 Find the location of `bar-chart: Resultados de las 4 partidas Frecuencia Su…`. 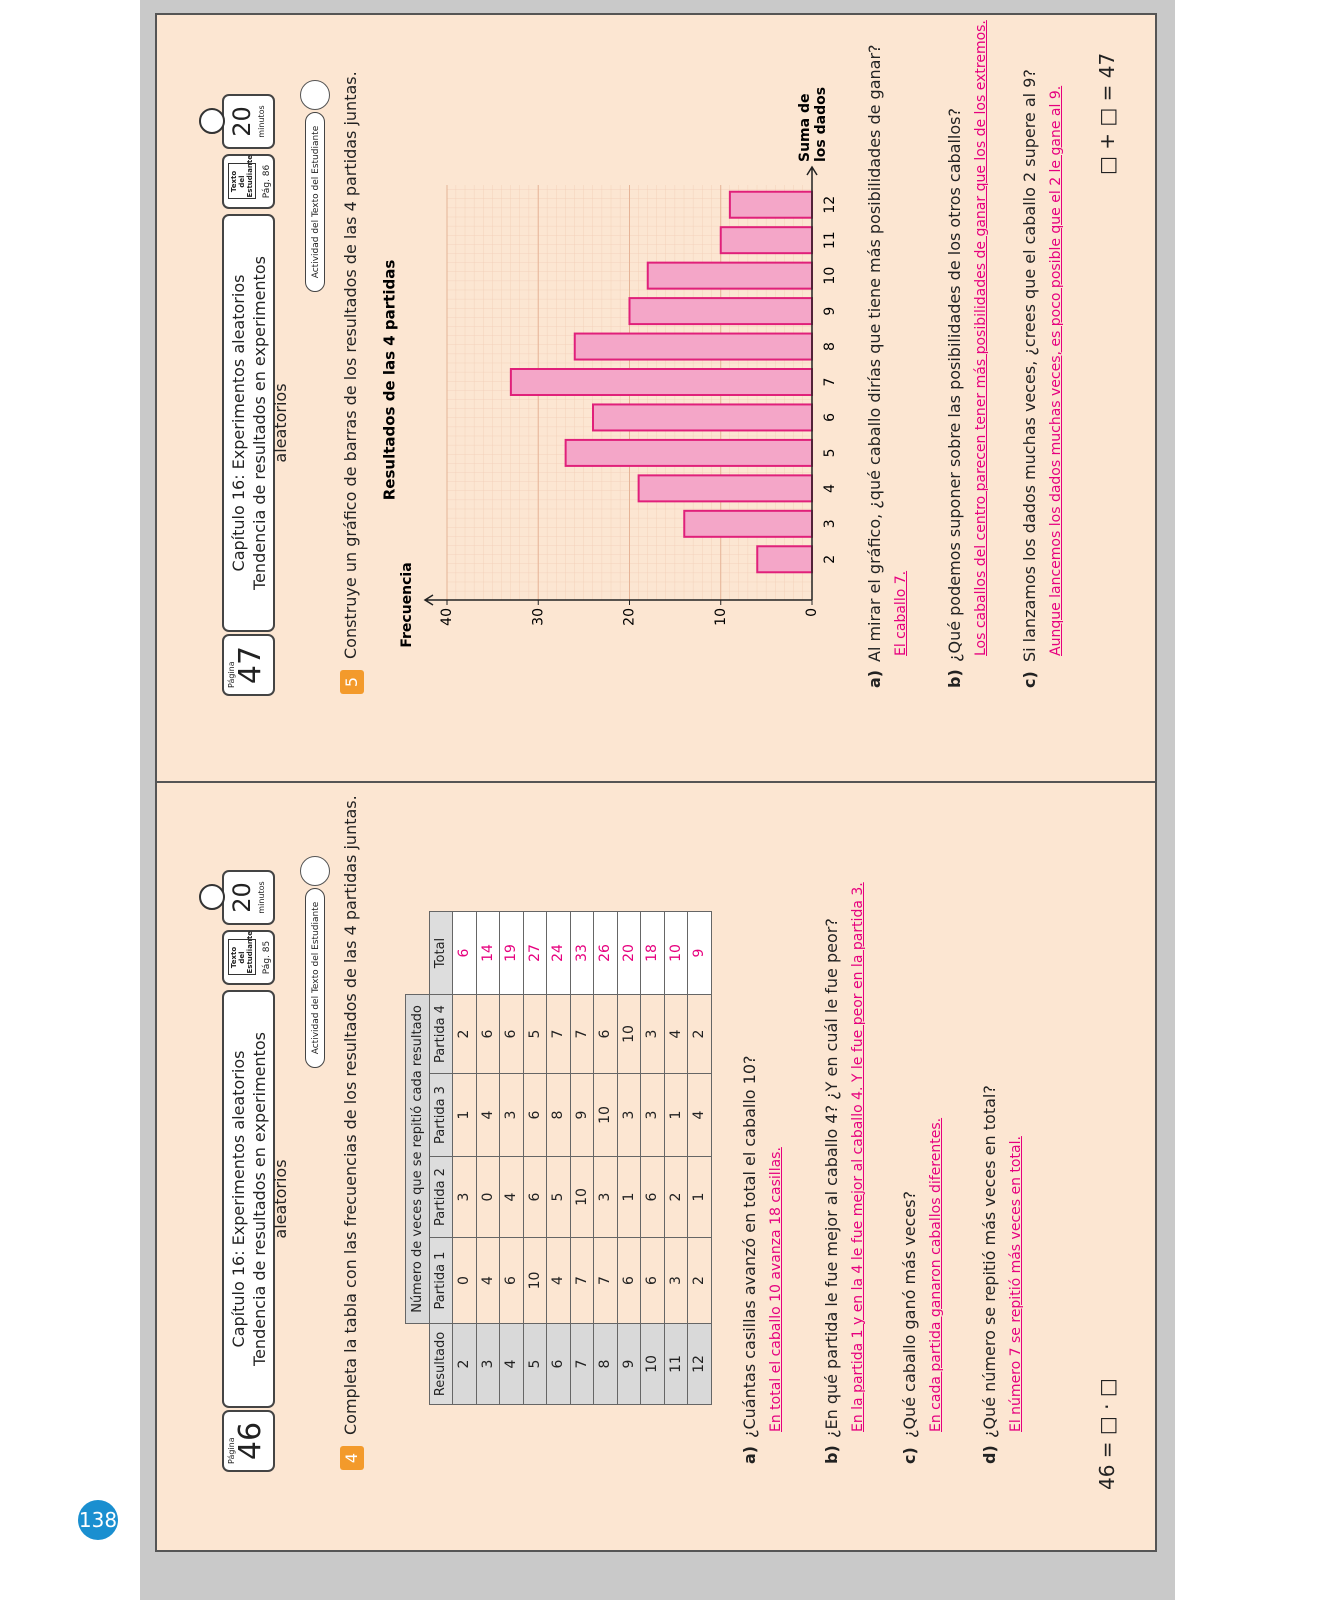

bar-chart: Resultados de las 4 partidas Frecuencia Su… is located at coordinates (610, 367).